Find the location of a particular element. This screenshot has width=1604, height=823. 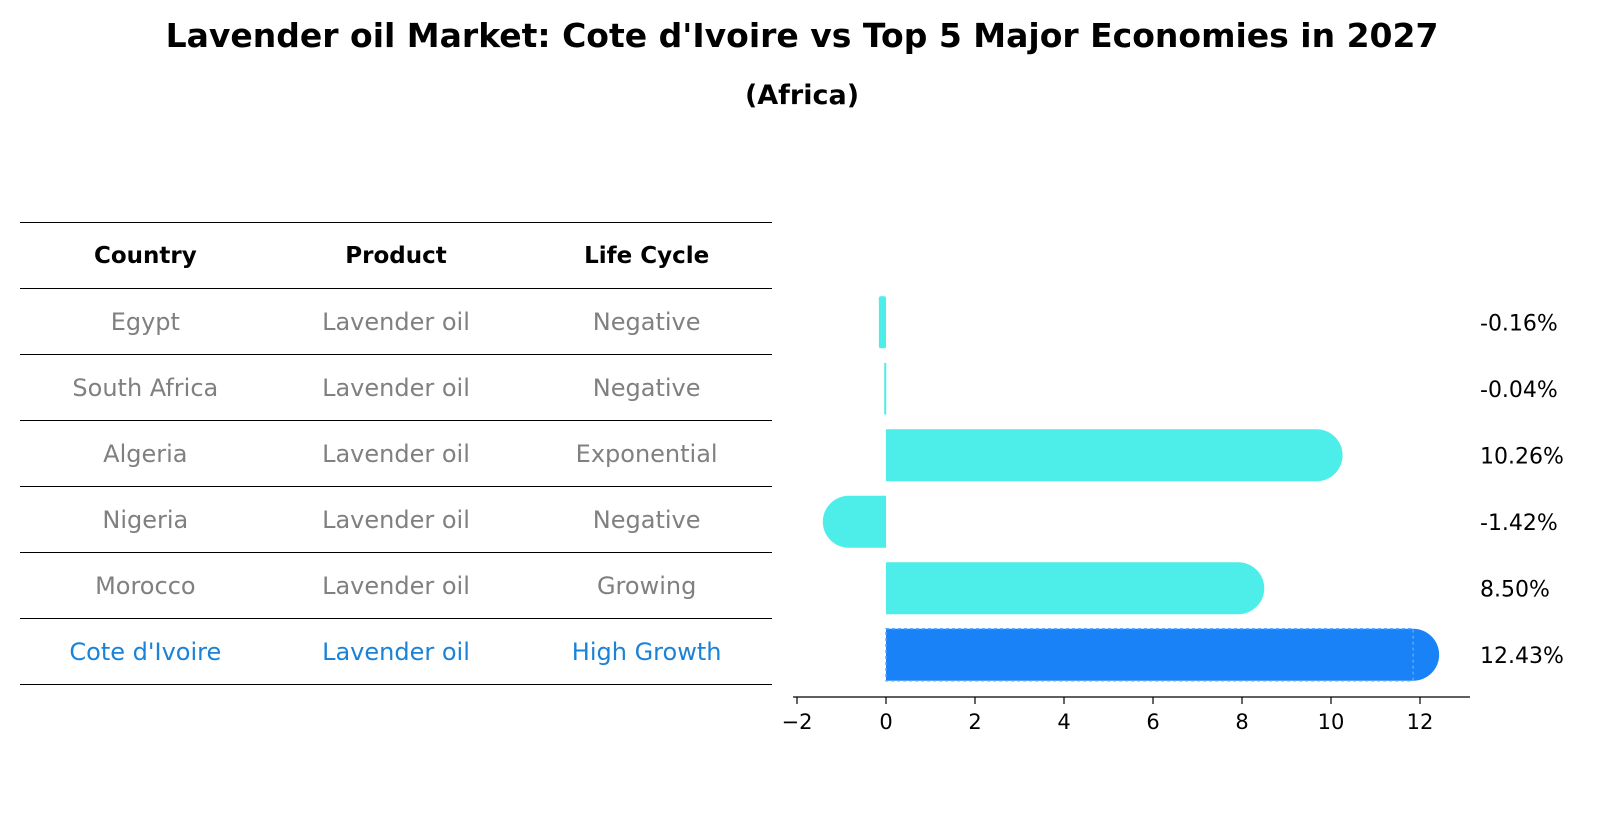

table-row: Morocco Lavender oil Growing is located at coordinates (396, 585).